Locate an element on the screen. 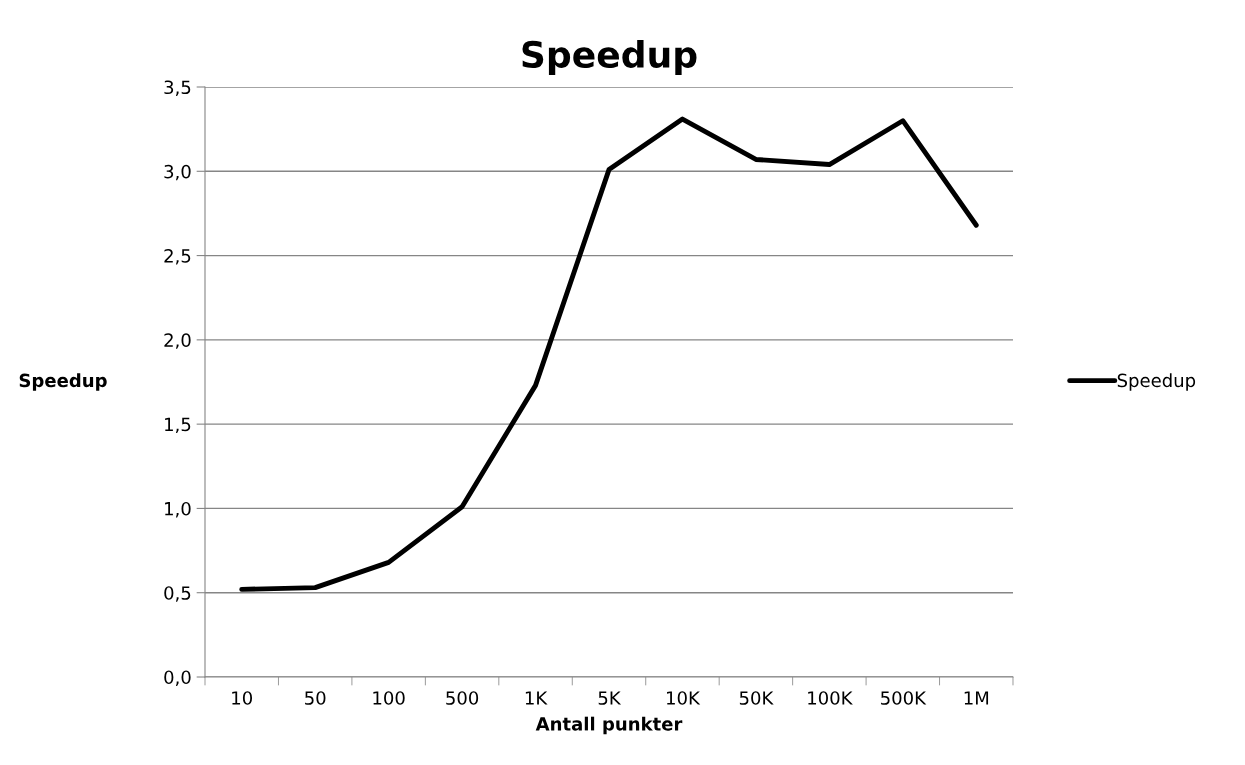 The image size is (1245, 765). y-tick-label: 1,5 is located at coordinates (178, 425).